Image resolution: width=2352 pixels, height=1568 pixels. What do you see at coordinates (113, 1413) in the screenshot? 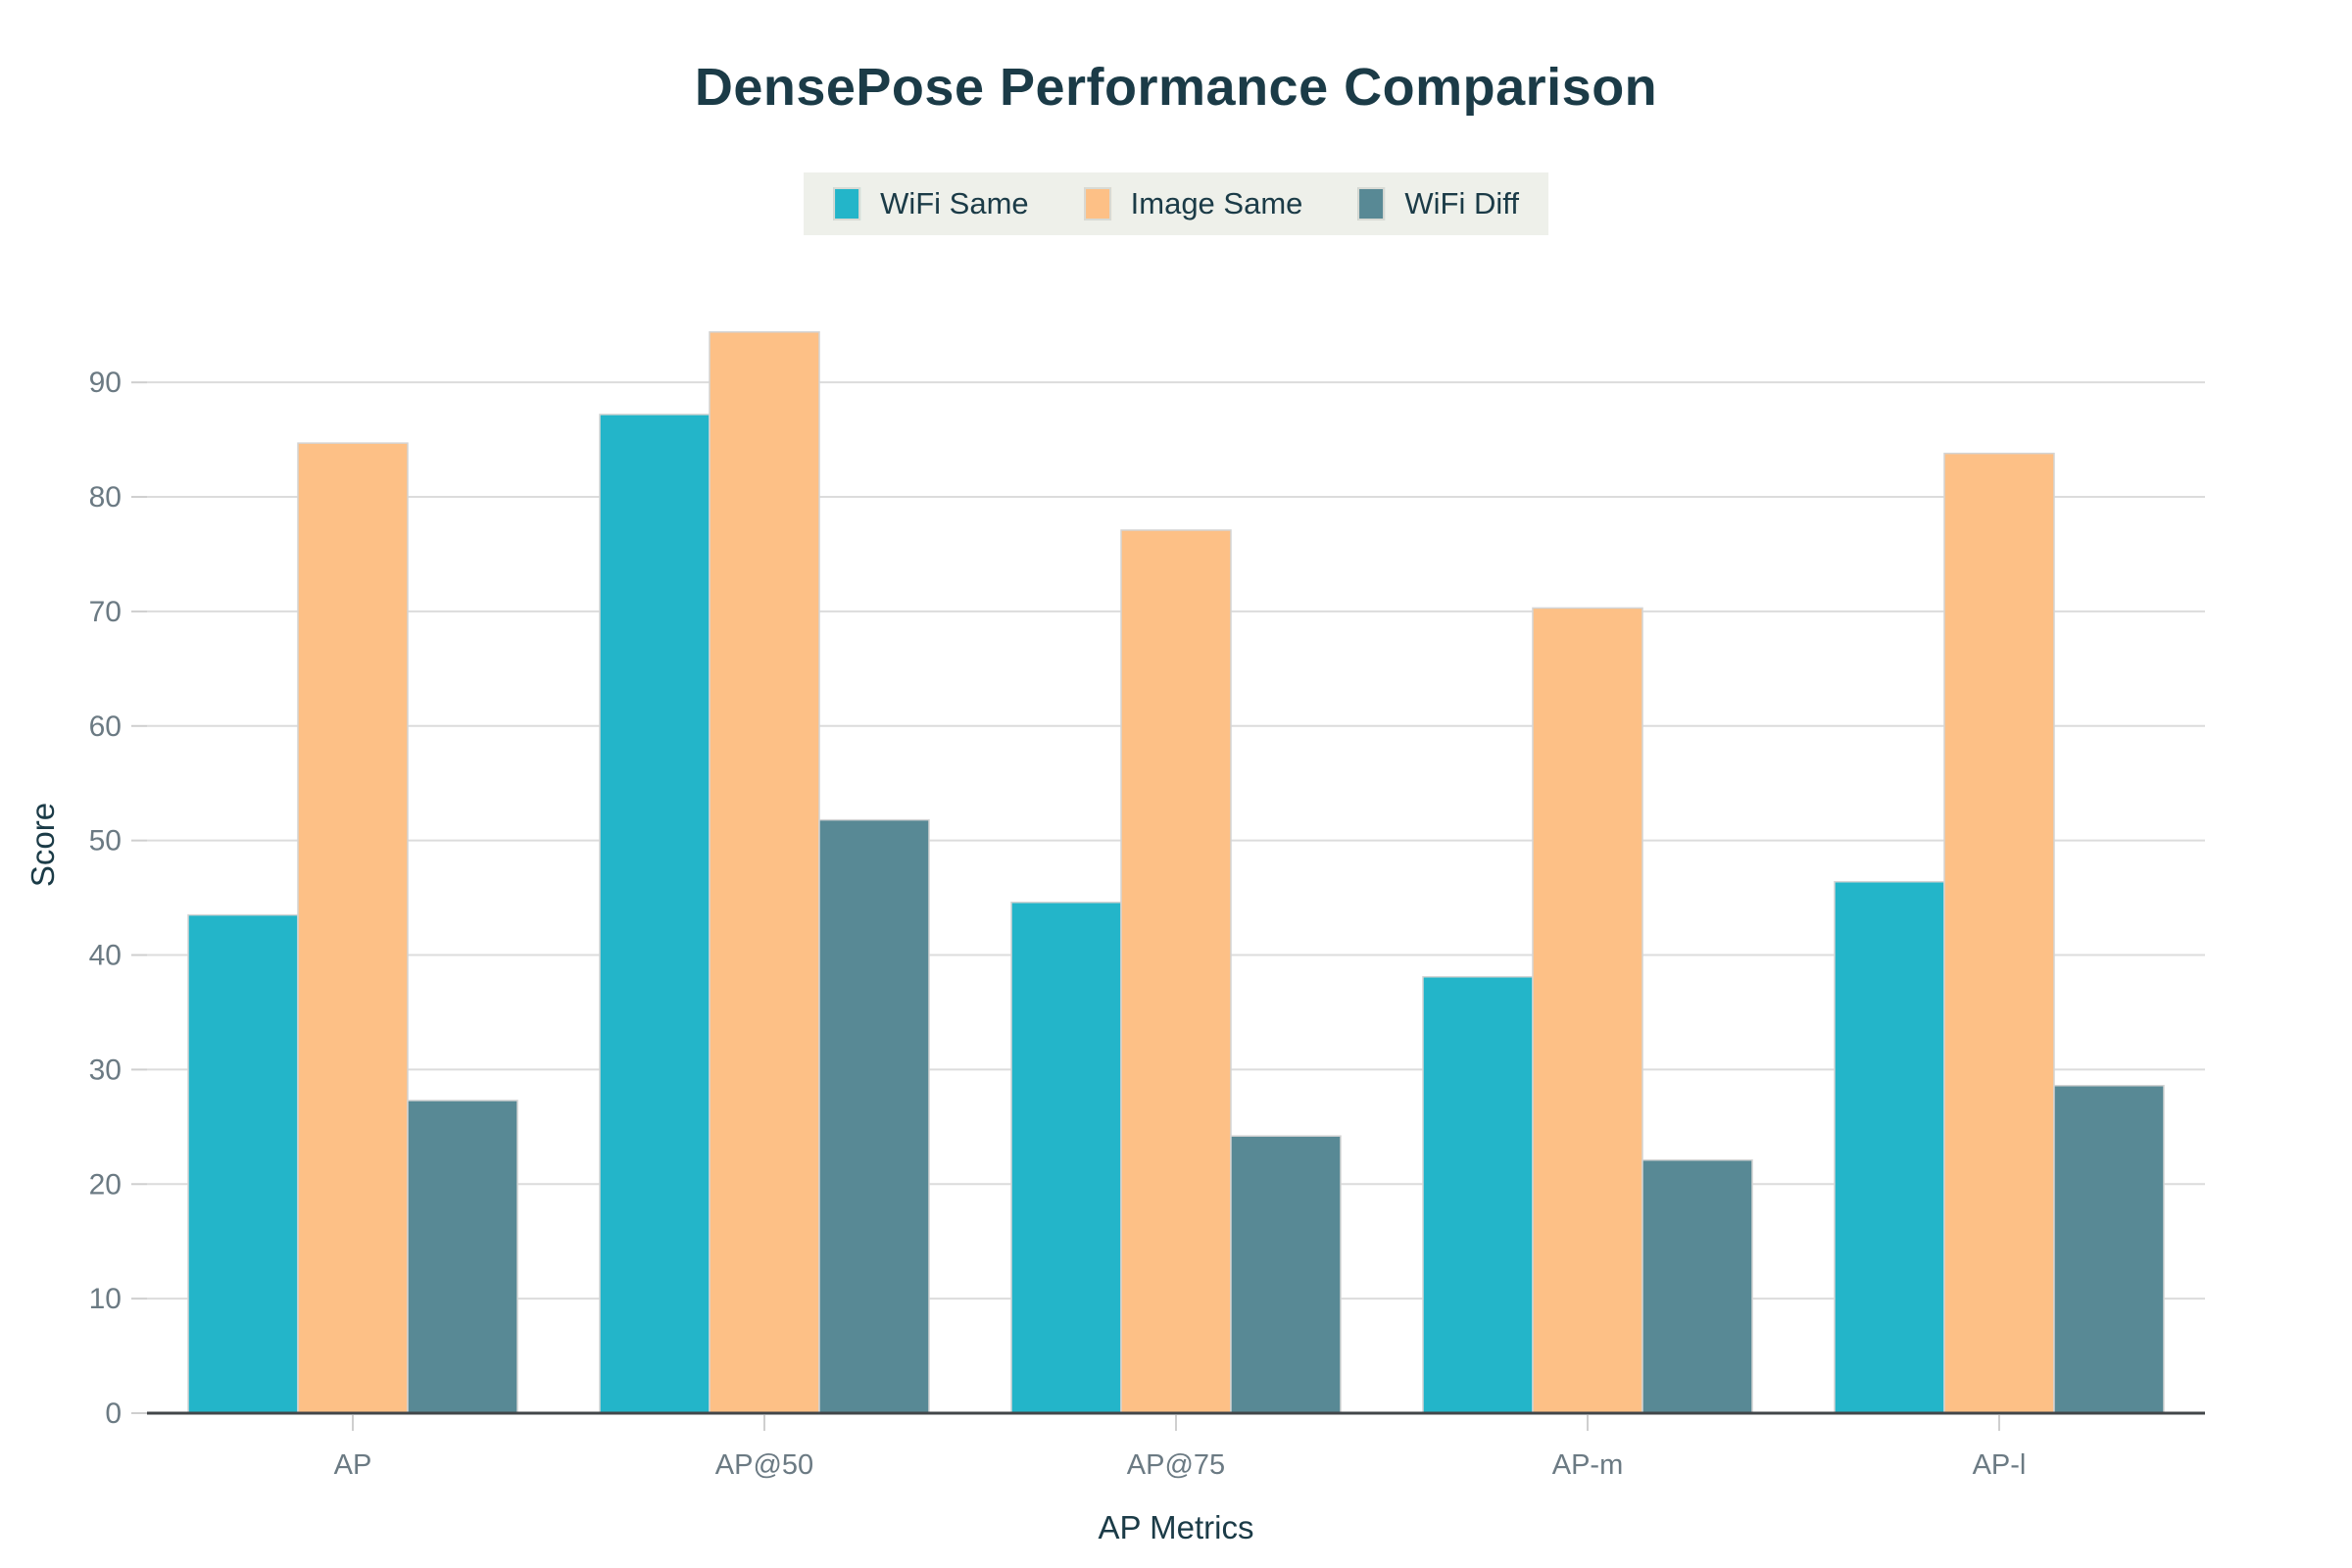
I see `y-tick-label-0: 0` at bounding box center [113, 1413].